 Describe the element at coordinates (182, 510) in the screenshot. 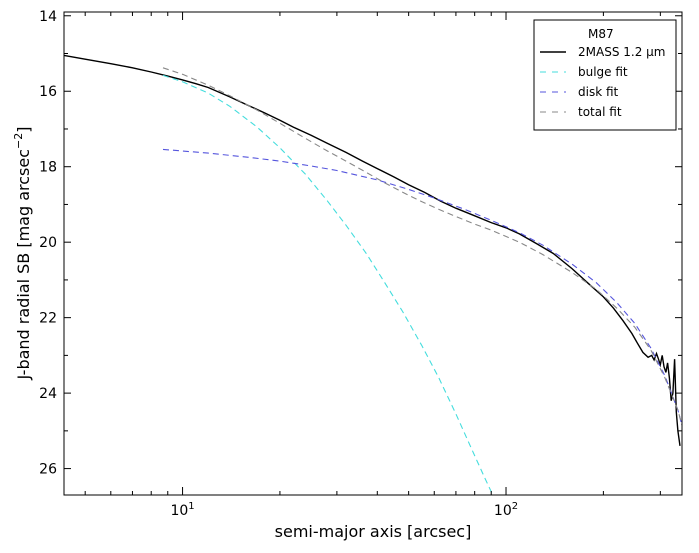

I see `x-tick-label: 10¹` at that location.